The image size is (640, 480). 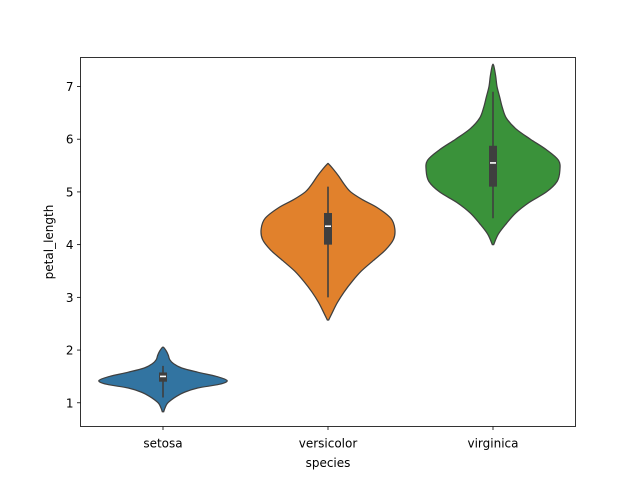 I want to click on y-axis-ticks: 1 2 3 4 5 6 7, so click(x=73, y=245).